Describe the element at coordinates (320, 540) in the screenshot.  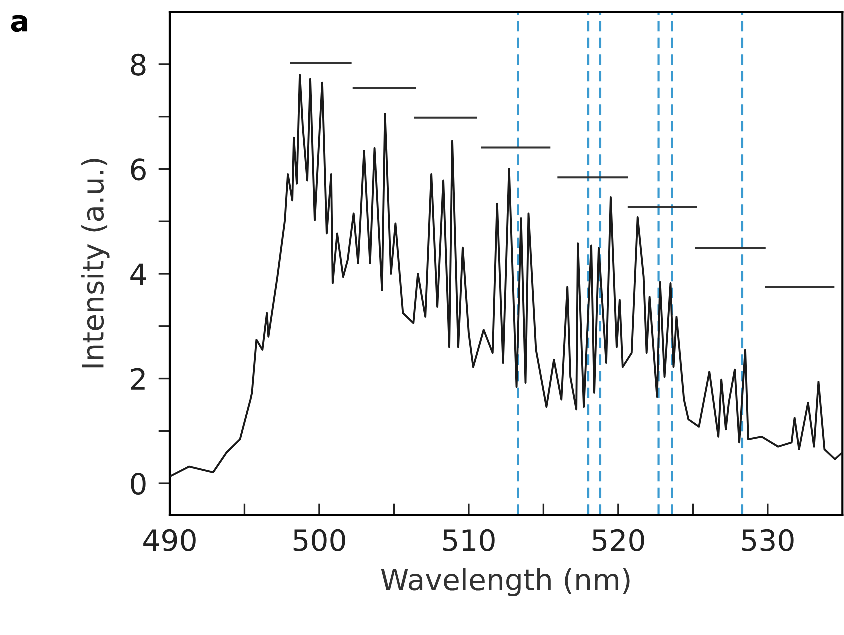
I see `x-tick-label: 500` at that location.